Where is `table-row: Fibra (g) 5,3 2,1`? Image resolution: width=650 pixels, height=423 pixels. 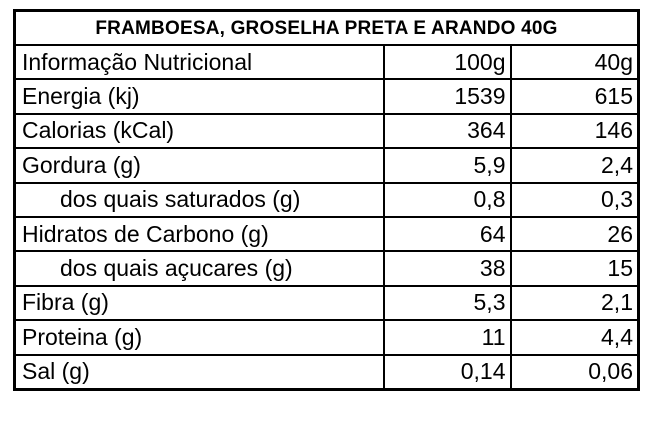 table-row: Fibra (g) 5,3 2,1 is located at coordinates (326, 303).